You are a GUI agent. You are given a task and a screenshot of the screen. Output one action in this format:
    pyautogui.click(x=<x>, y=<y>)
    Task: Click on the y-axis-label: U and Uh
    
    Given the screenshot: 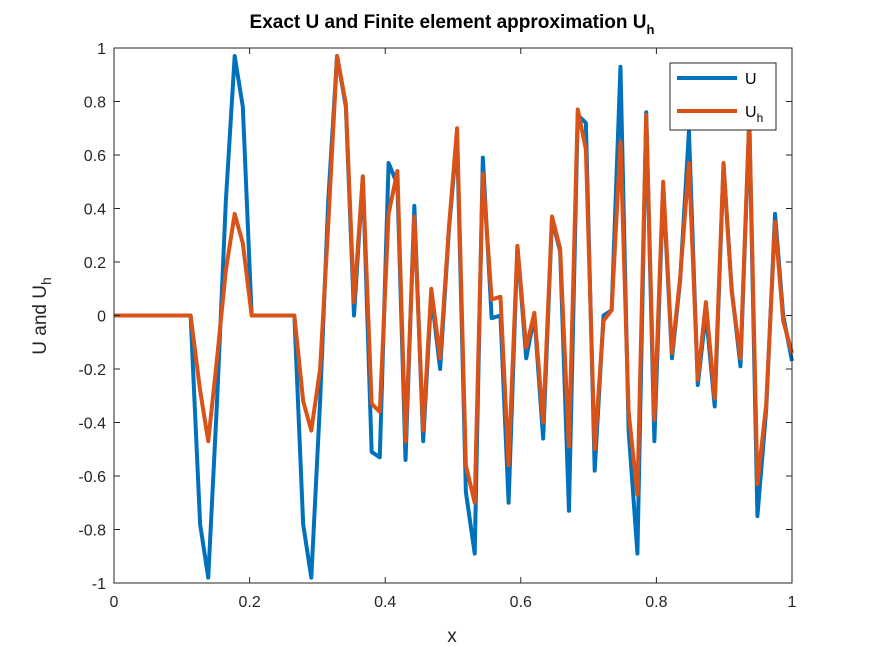 What is the action you would take?
    pyautogui.click(x=42, y=316)
    